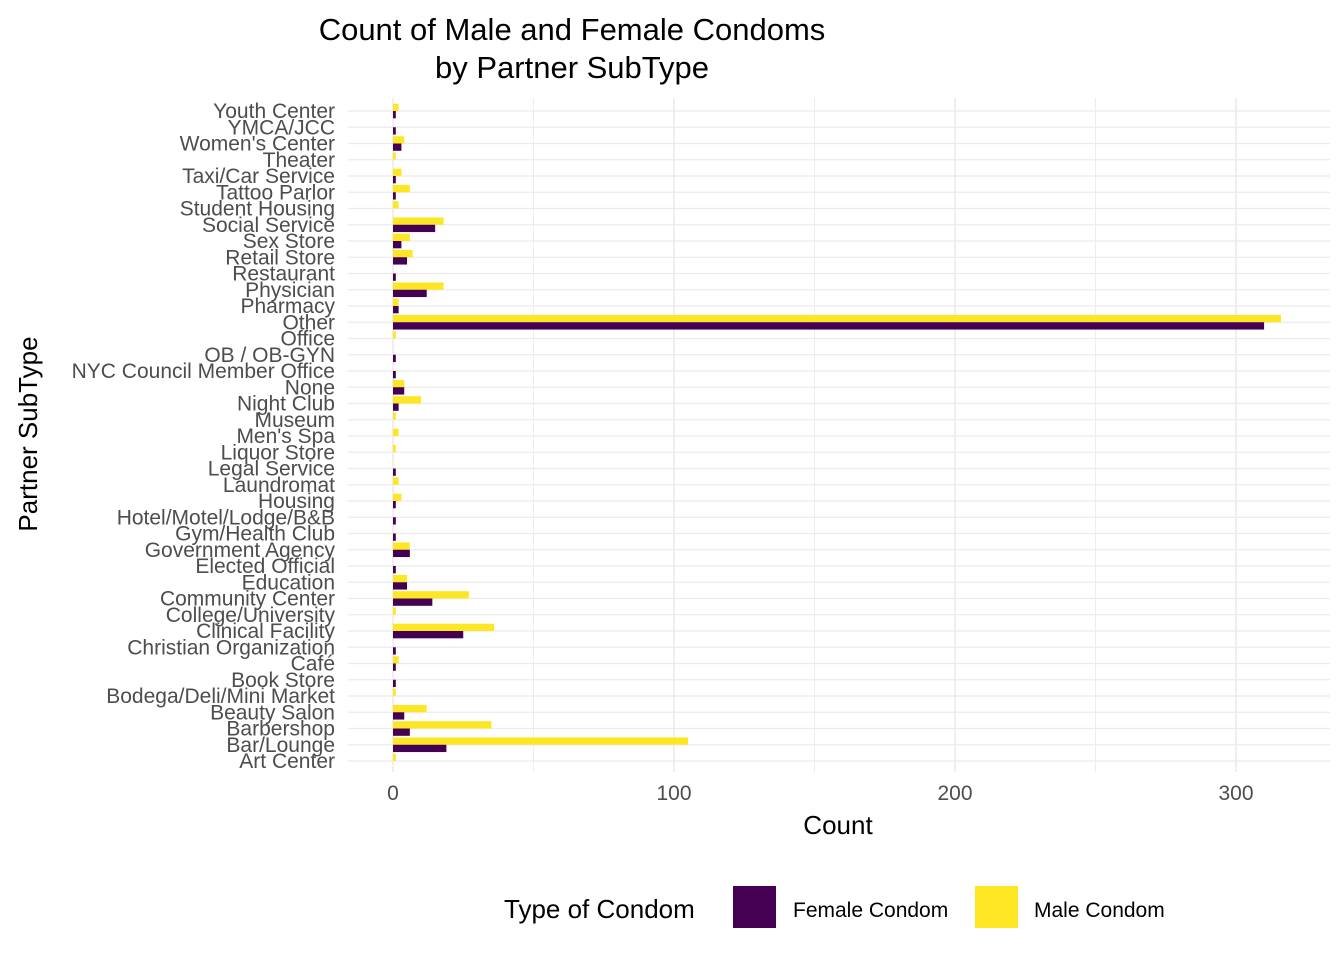 The height and width of the screenshot is (960, 1344). What do you see at coordinates (820, 793) in the screenshot?
I see `x-tick-labels: 0 100 200 300` at bounding box center [820, 793].